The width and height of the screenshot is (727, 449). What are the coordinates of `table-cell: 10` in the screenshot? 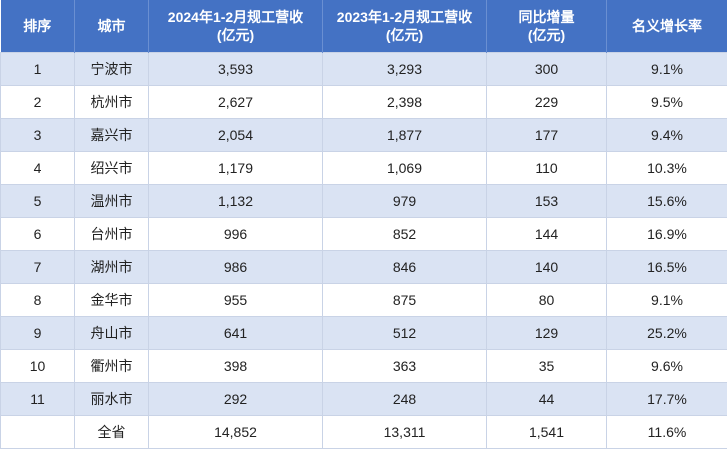 It's located at (37, 366).